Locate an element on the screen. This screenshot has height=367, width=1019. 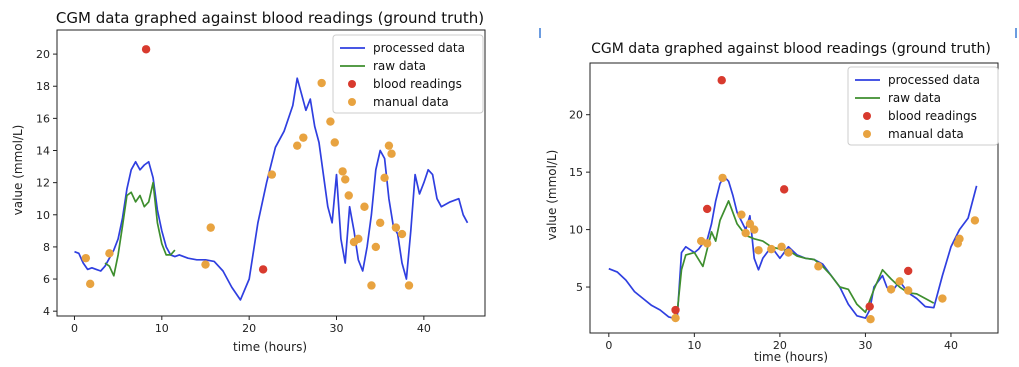
y-tick-label: 12 is located at coordinates (43, 183).